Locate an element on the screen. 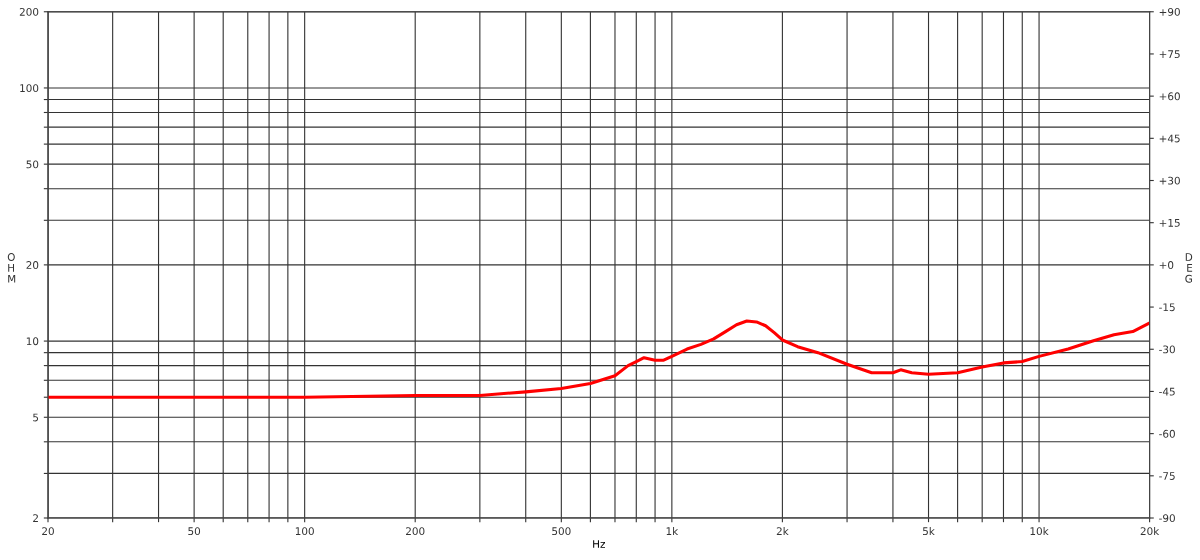  y2-tick-label: +15 is located at coordinates (1169, 223).